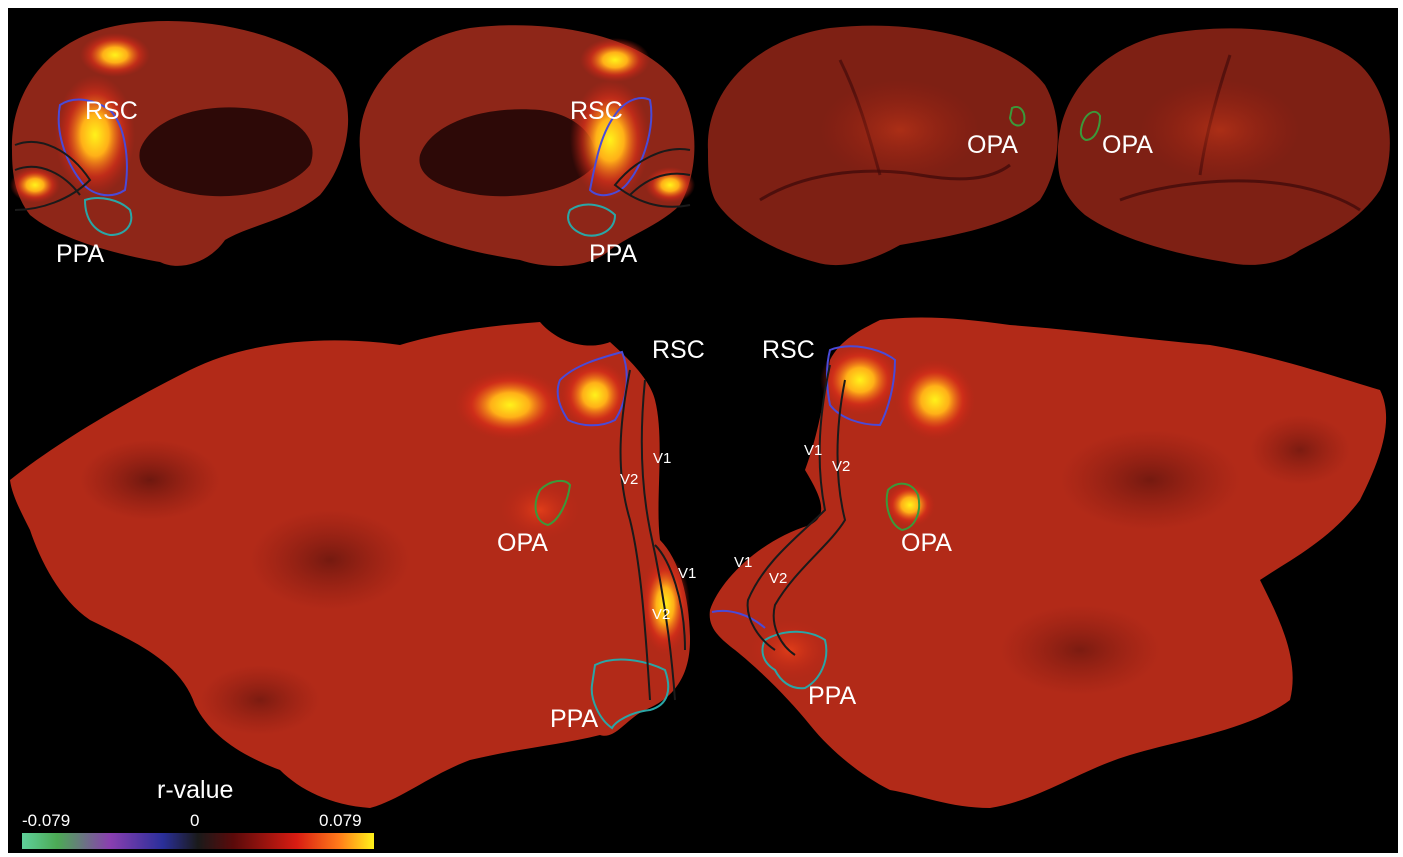 The width and height of the screenshot is (1403, 857). What do you see at coordinates (46, 820) in the screenshot?
I see `colorbar-min-label: -0.079` at bounding box center [46, 820].